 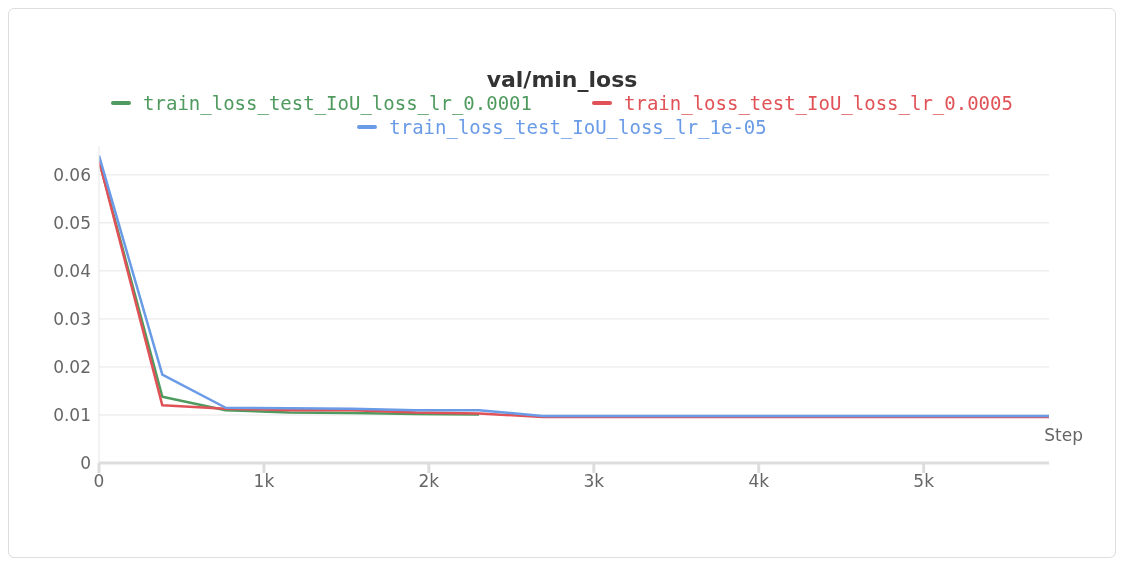 I want to click on y-tick-label: 0, so click(x=85, y=463).